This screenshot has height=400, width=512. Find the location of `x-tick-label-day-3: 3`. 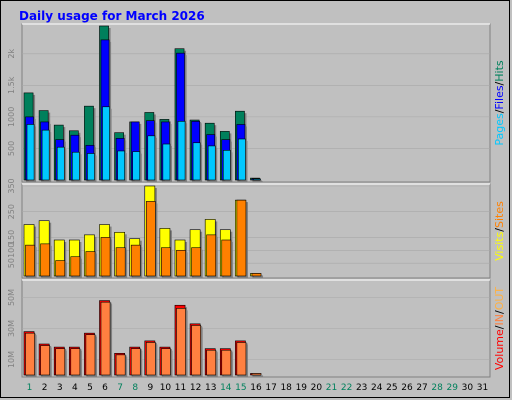

x-tick-label-day-3: 3 is located at coordinates (60, 388).